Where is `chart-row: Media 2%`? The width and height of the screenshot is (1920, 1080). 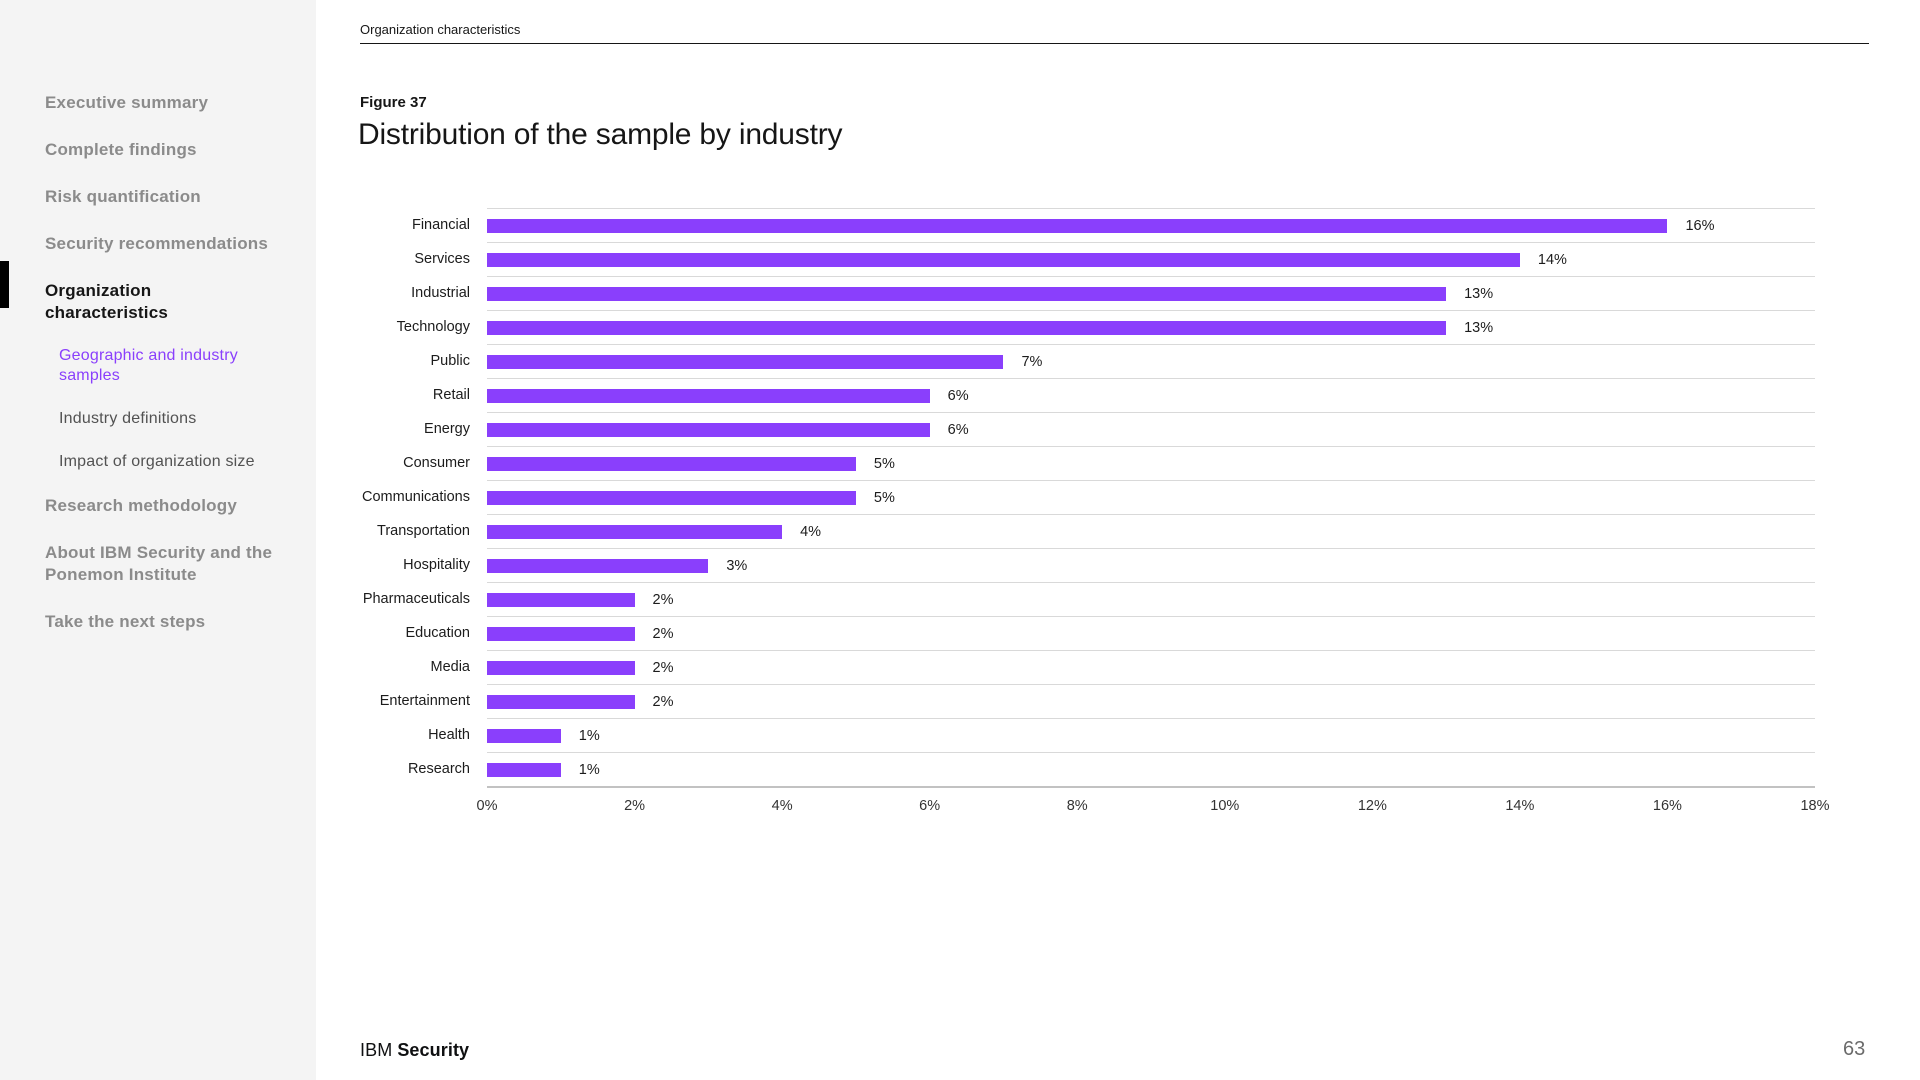
chart-row: Media 2% is located at coordinates (1087, 667).